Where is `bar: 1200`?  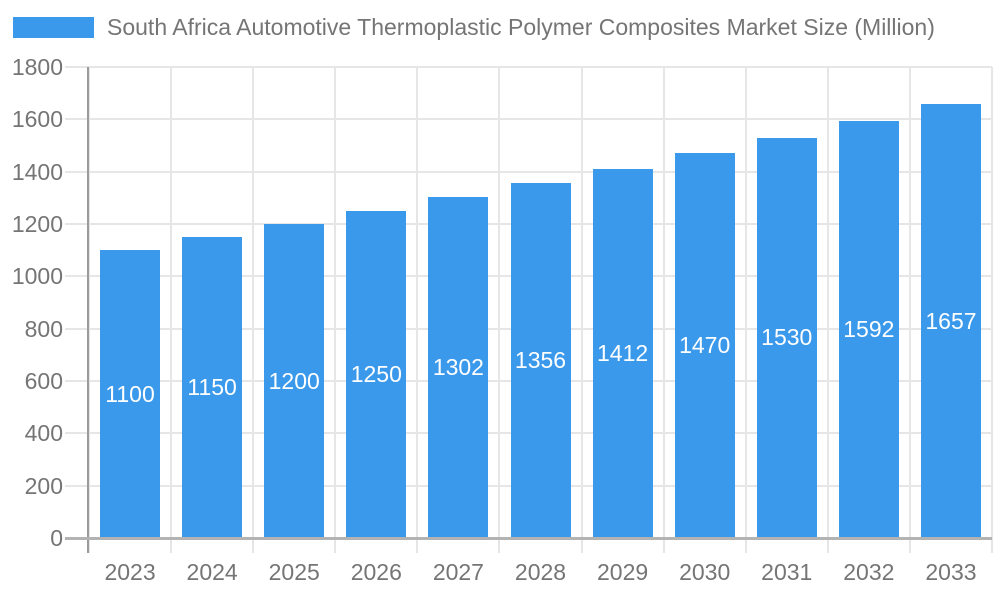
bar: 1200 is located at coordinates (294, 381).